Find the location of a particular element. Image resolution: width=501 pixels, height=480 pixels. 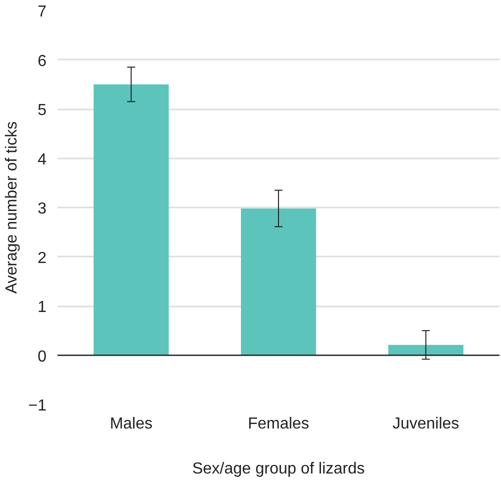

x-axis-title: Sex/age group of lizards is located at coordinates (278, 469).